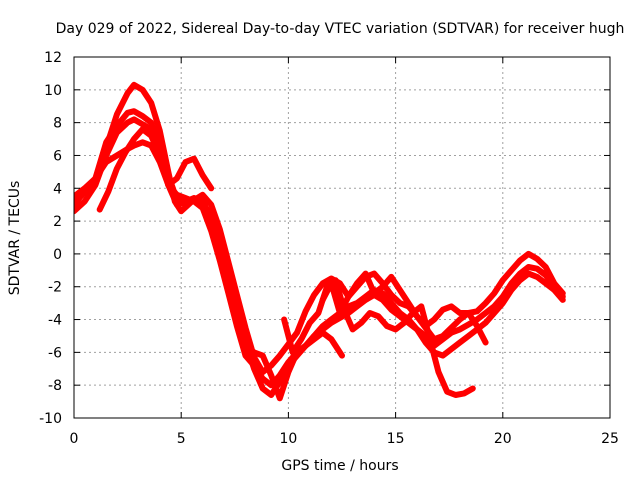 The width and height of the screenshot is (640, 480). What do you see at coordinates (55, 321) in the screenshot?
I see `y-tick-label: -4` at bounding box center [55, 321].